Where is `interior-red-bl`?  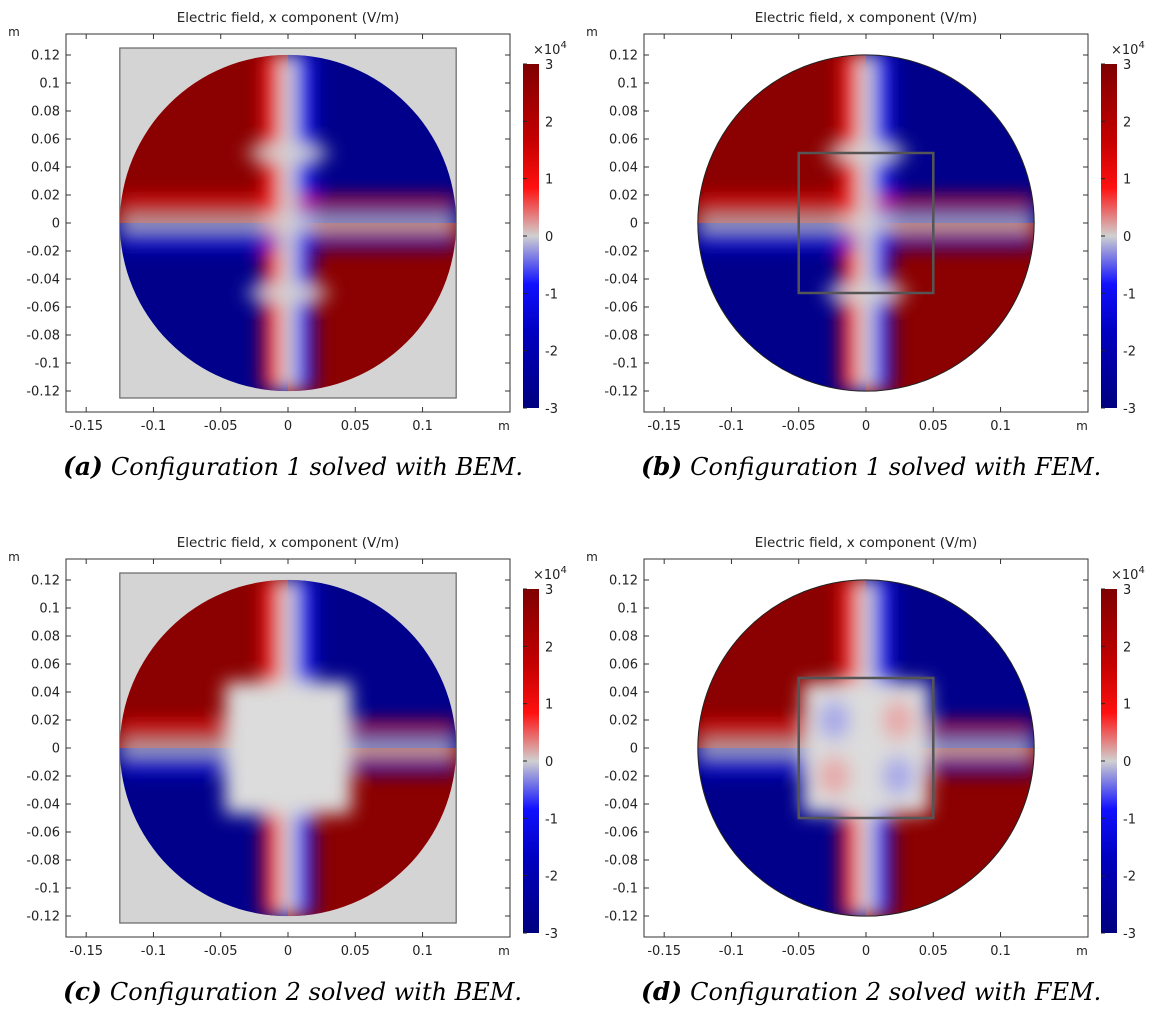 interior-red-bl is located at coordinates (834, 776).